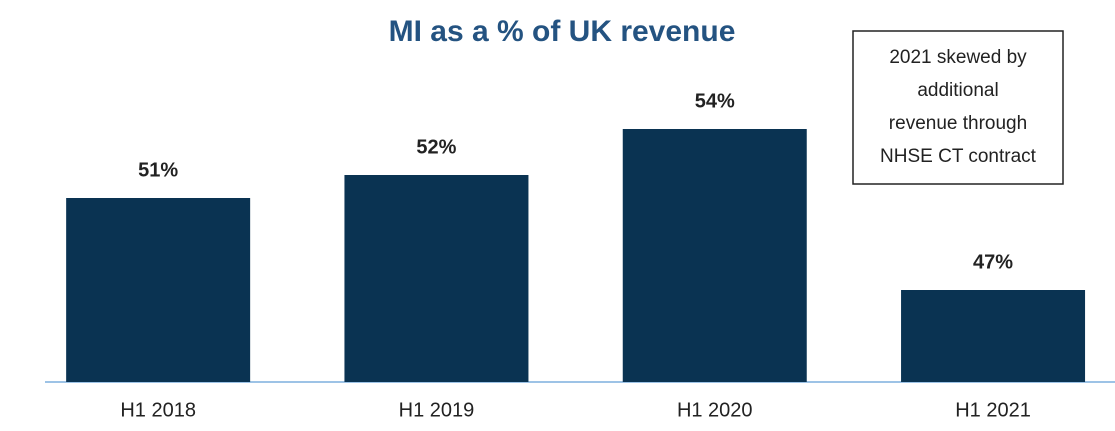 This screenshot has height=431, width=1115. What do you see at coordinates (436, 147) in the screenshot?
I see `value-label: 52%` at bounding box center [436, 147].